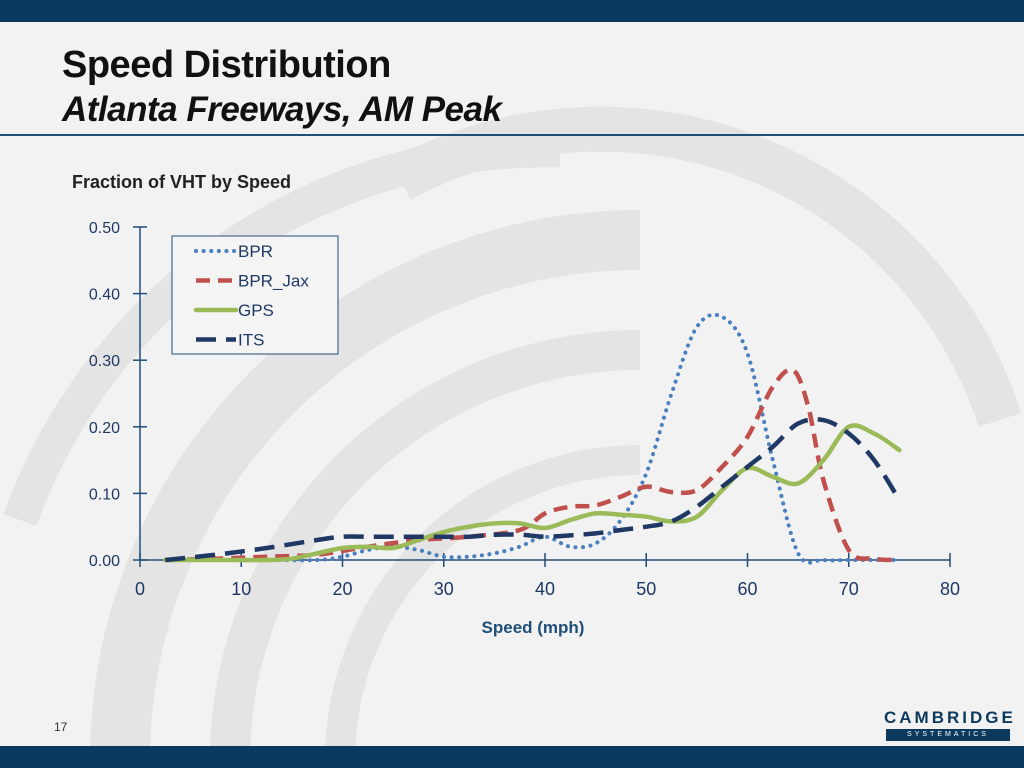 The image size is (1024, 768). Describe the element at coordinates (849, 589) in the screenshot. I see `x-tick-label: 70` at that location.